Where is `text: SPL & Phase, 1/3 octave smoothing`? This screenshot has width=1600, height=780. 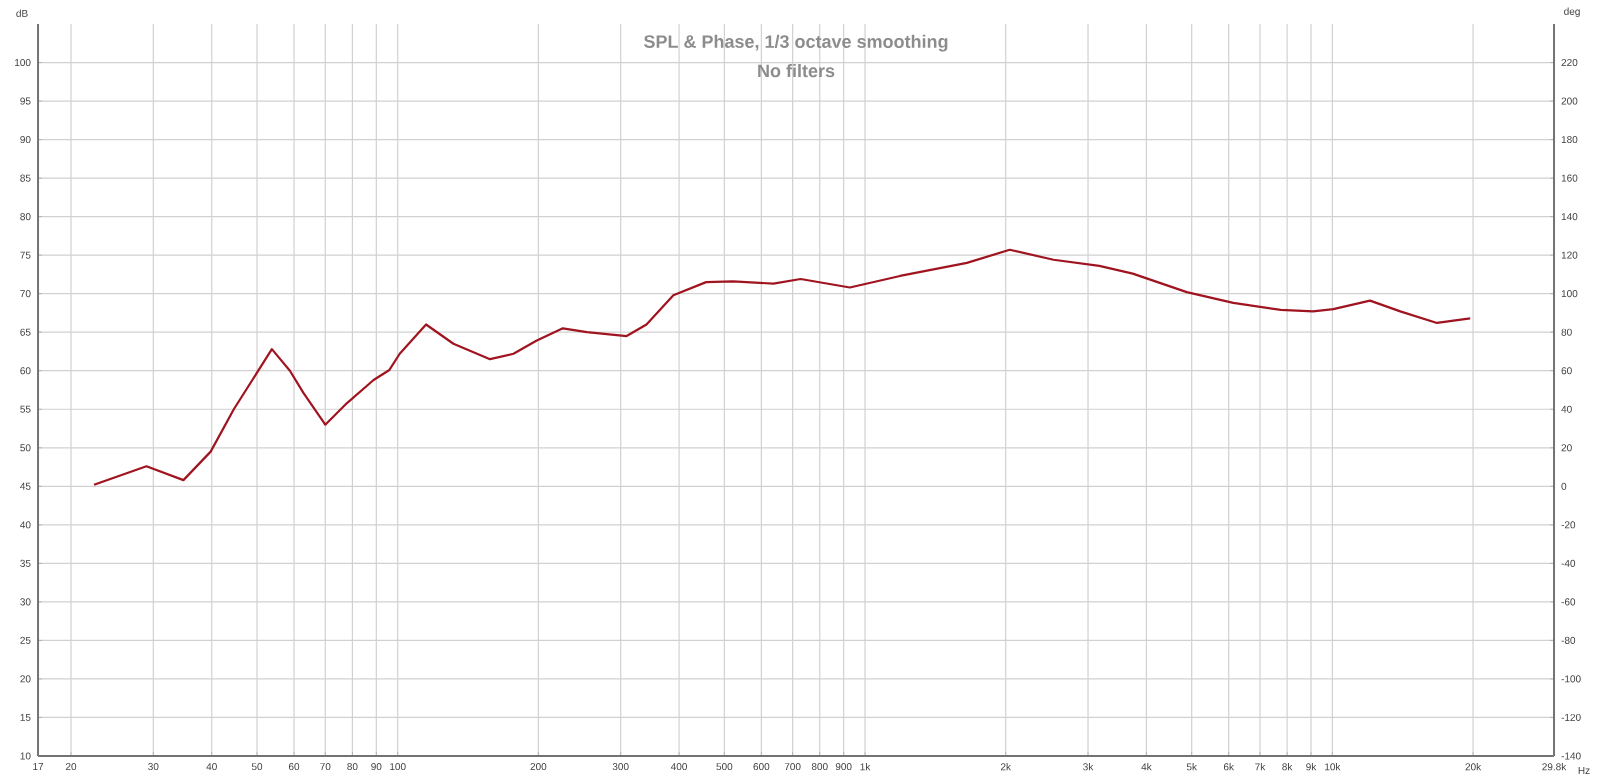
text: SPL & Phase, 1/3 octave smoothing is located at coordinates (796, 43).